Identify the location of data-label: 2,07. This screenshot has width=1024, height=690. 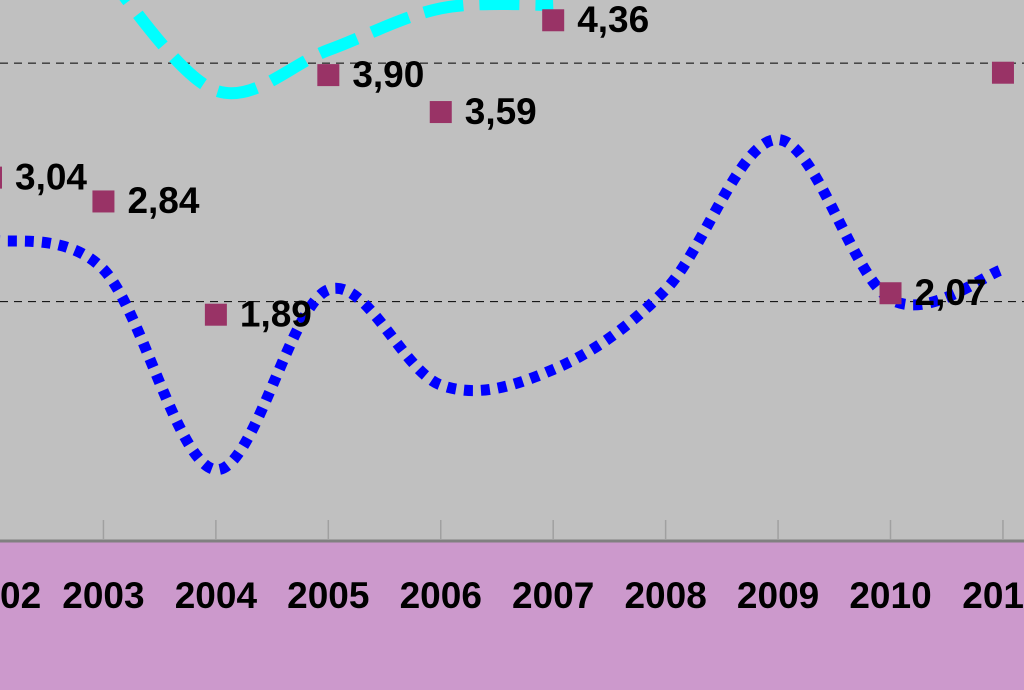
(951, 292).